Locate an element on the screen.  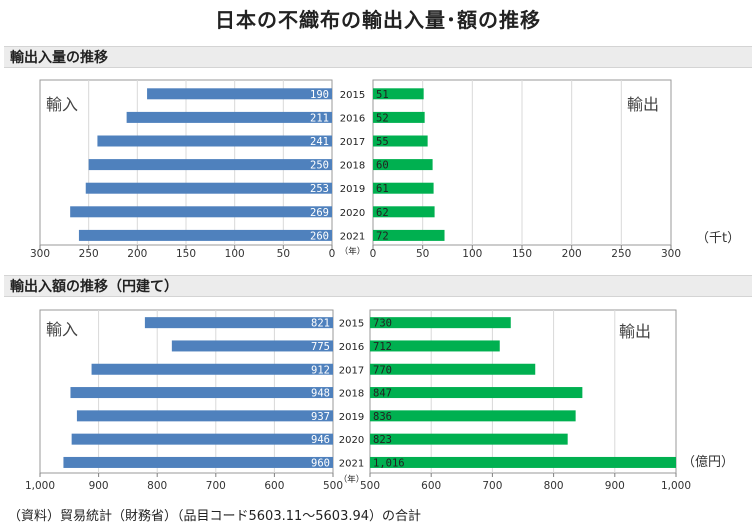
category-label-0-2017: 2017 is located at coordinates (352, 142).